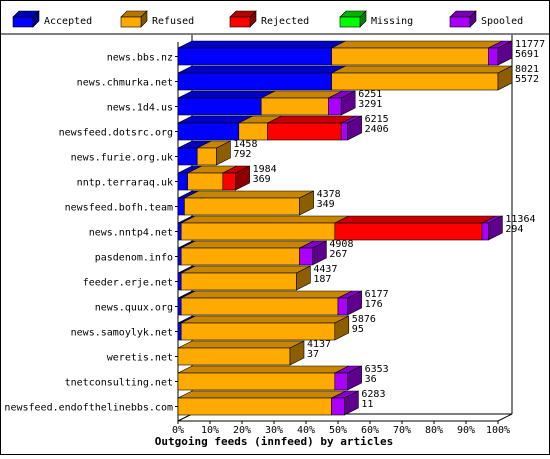 The height and width of the screenshot is (459, 550). Describe the element at coordinates (367, 404) in the screenshot. I see `value-label-accepted: 11` at that location.